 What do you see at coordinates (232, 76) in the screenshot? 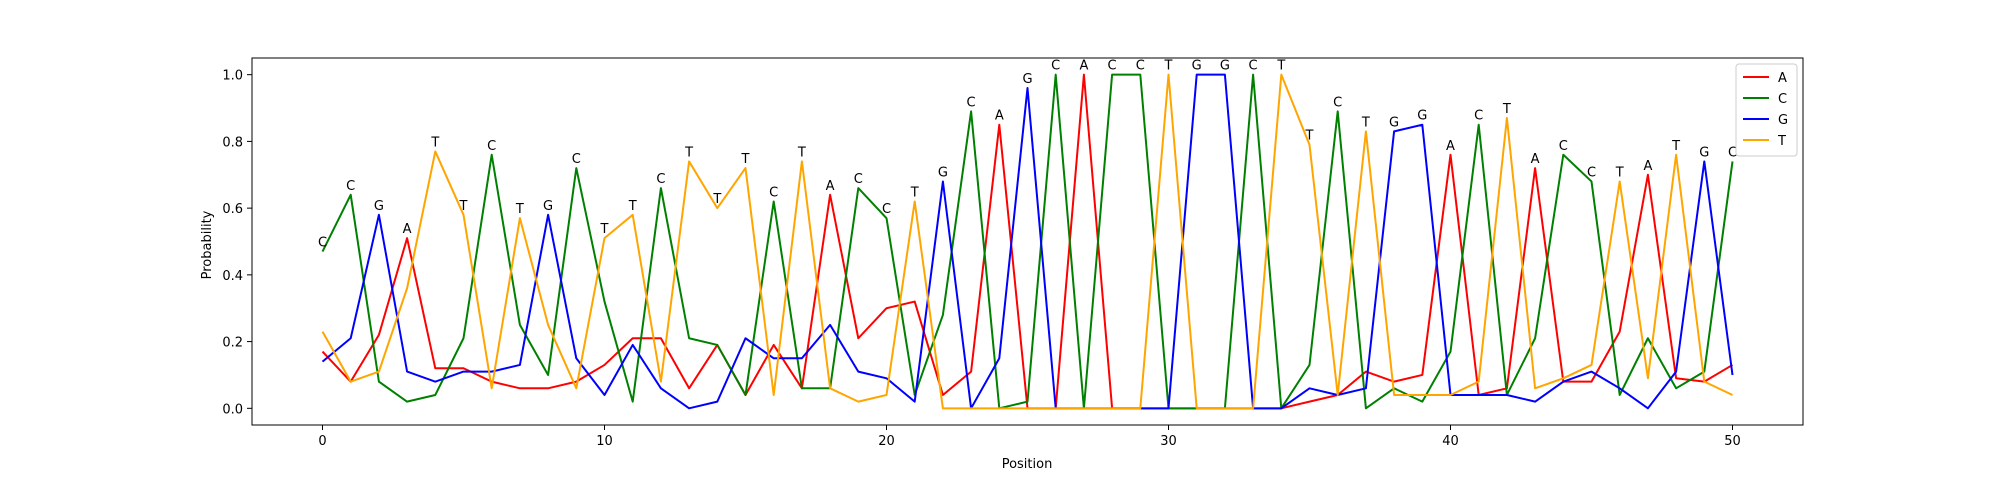
I see `y-tick-label: 1.0` at bounding box center [232, 76].